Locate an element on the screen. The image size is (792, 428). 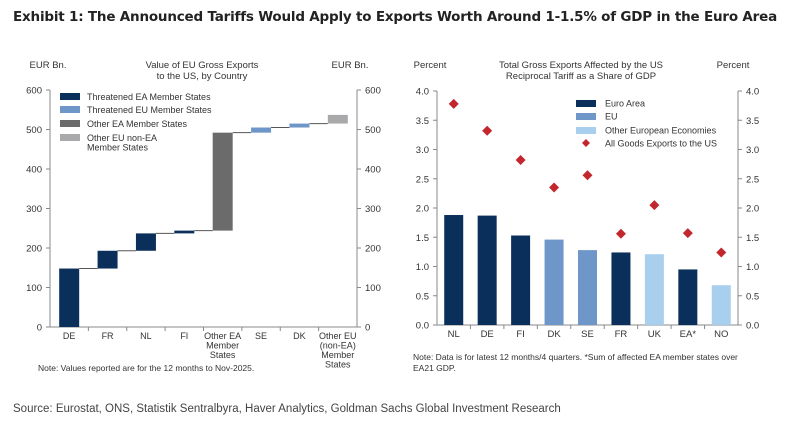
legend-label: All Goods Exports to the US is located at coordinates (661, 144).